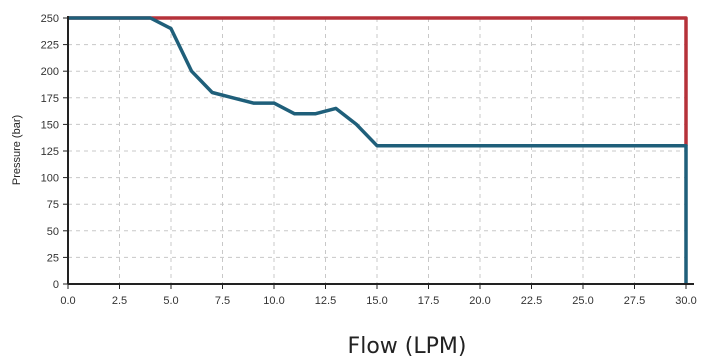  Describe the element at coordinates (53, 205) in the screenshot. I see `y-tick-label: 75` at that location.